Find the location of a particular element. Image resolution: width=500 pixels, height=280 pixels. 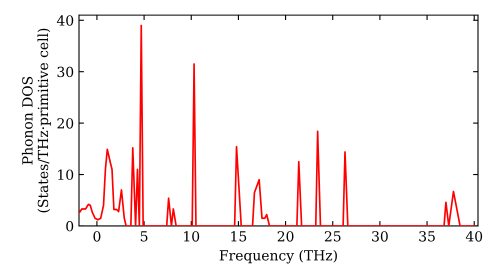

y-tick-label: 30 is located at coordinates (66, 72).